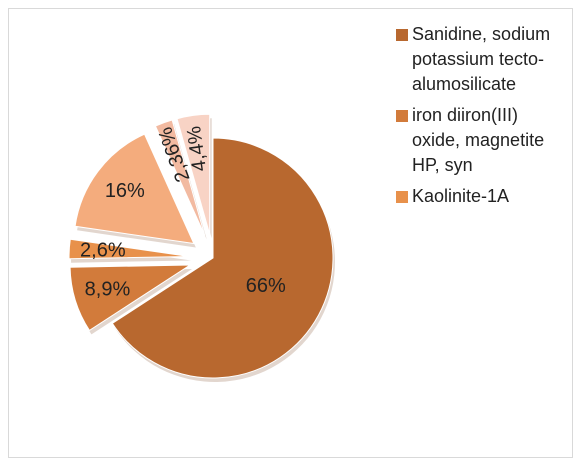 The height and width of the screenshot is (462, 581). What do you see at coordinates (103, 250) in the screenshot?
I see `data-label: 2,6%` at bounding box center [103, 250].